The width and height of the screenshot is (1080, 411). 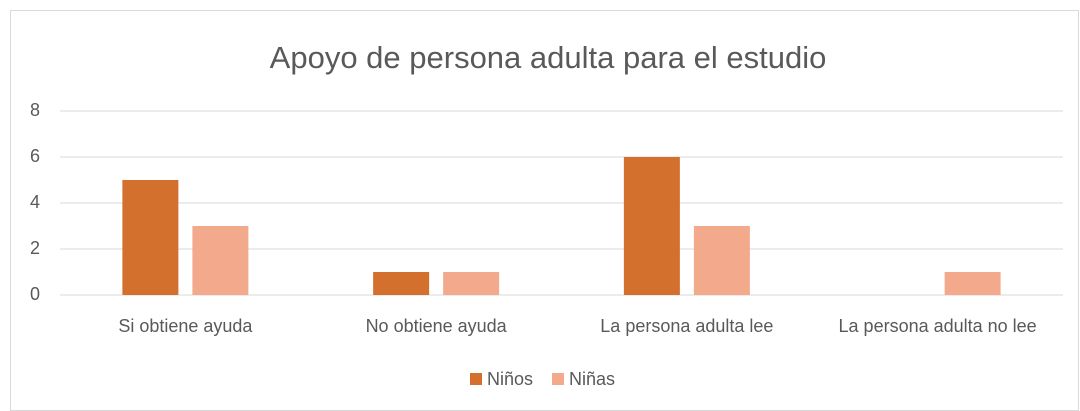 I want to click on legend-label: Niños, so click(x=510, y=379).